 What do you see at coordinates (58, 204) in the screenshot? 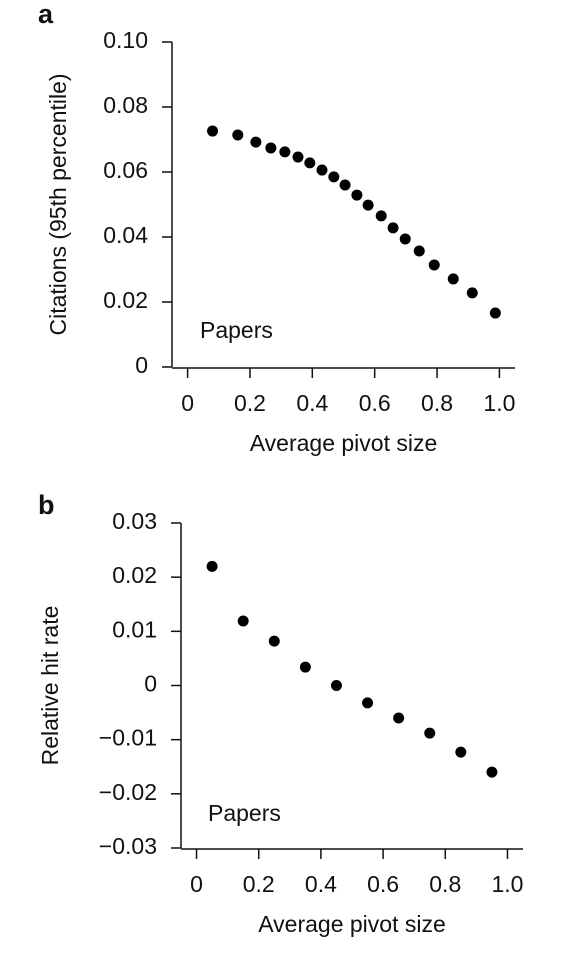
I see `y-axis-label: Citations (95th percentile)` at bounding box center [58, 204].